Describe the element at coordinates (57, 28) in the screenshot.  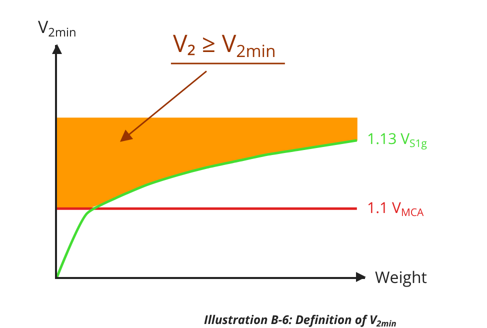
I see `y-axis-title: V$_{2min}$` at that location.